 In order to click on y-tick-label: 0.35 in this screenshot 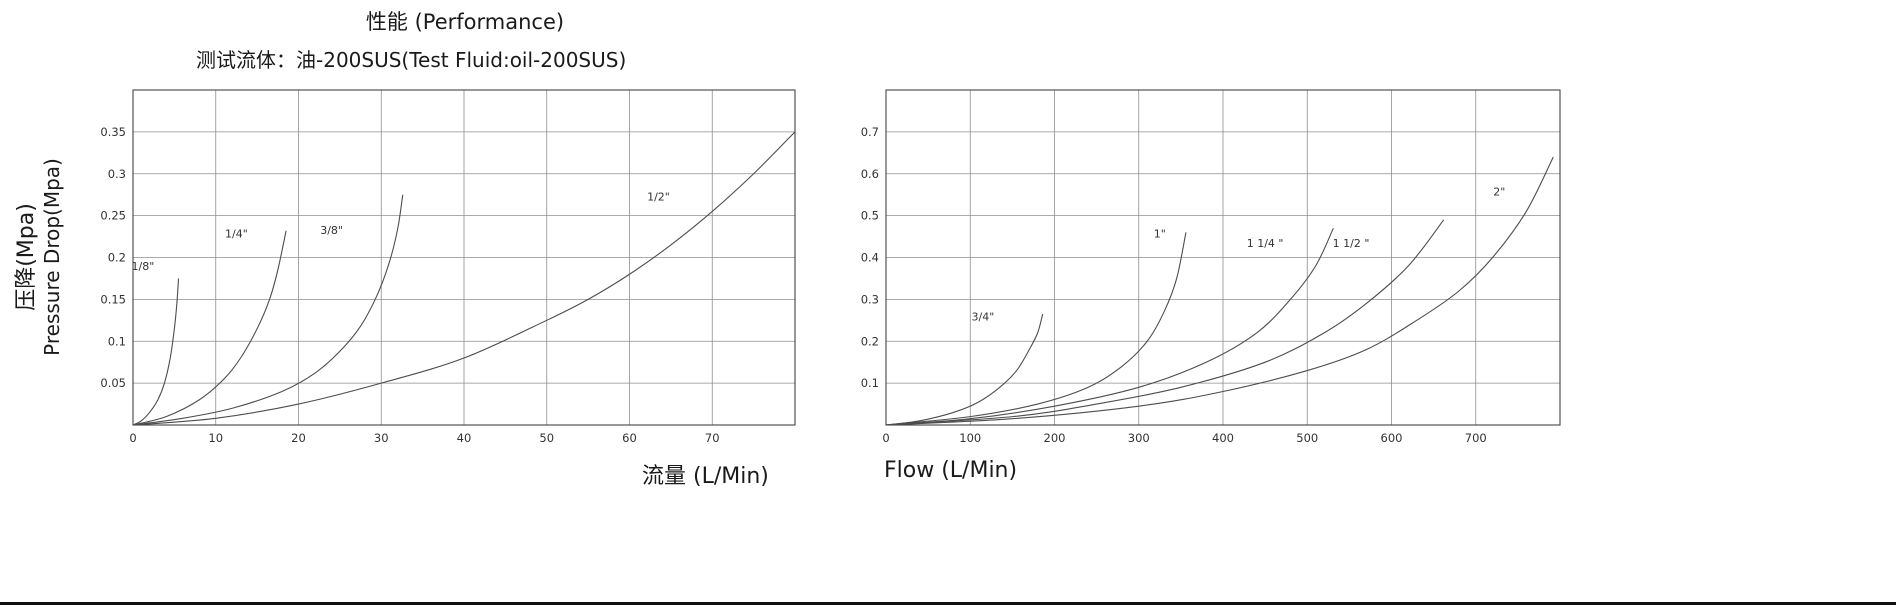, I will do `click(113, 132)`.